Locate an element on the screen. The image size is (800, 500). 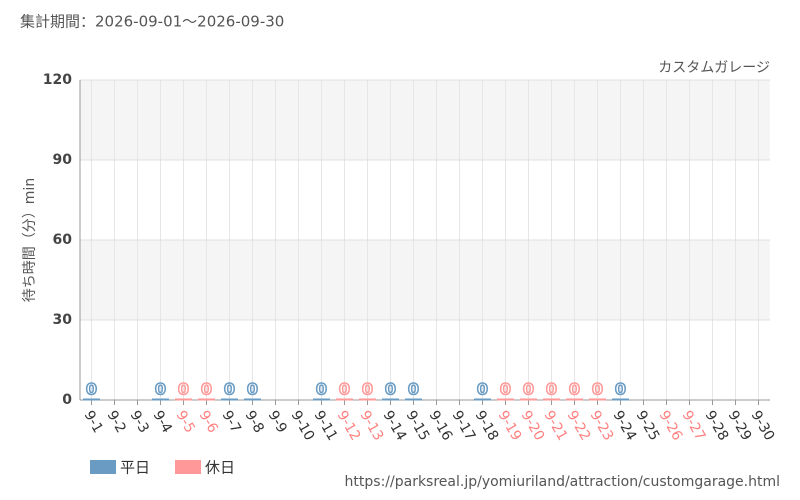
x-tick-label: 9-17 is located at coordinates (464, 426).